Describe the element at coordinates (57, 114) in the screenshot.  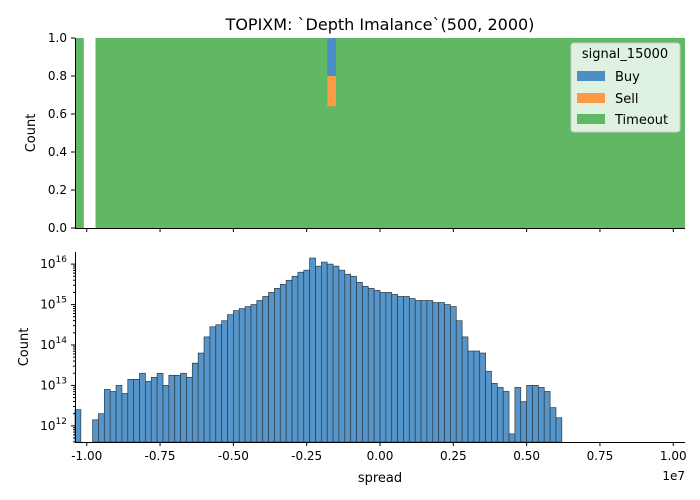
I see `y-tick-label: 0.6` at that location.